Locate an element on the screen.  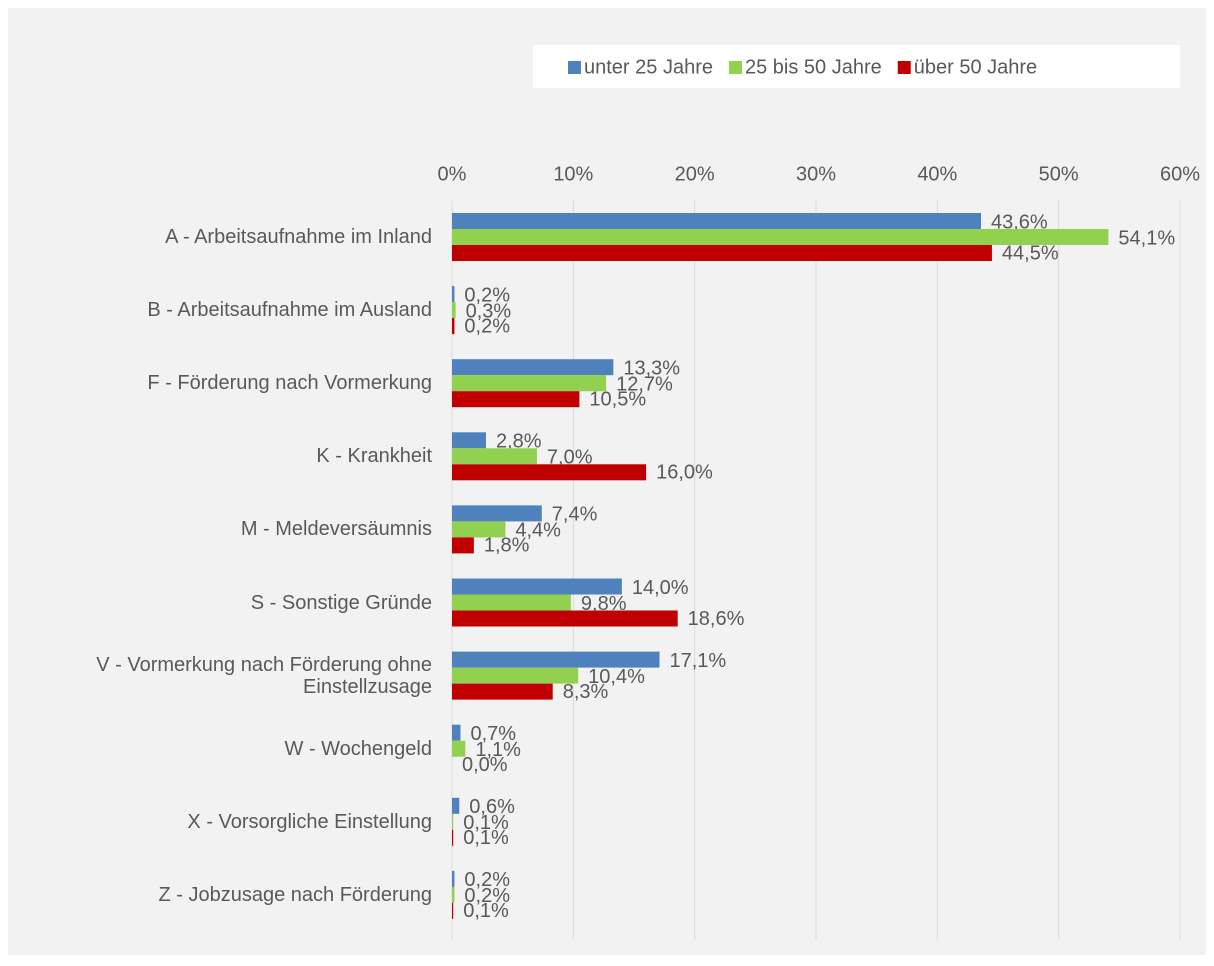
category-label-box: B - Arbeitsaufnahme im Ausland is located at coordinates (289, 310).